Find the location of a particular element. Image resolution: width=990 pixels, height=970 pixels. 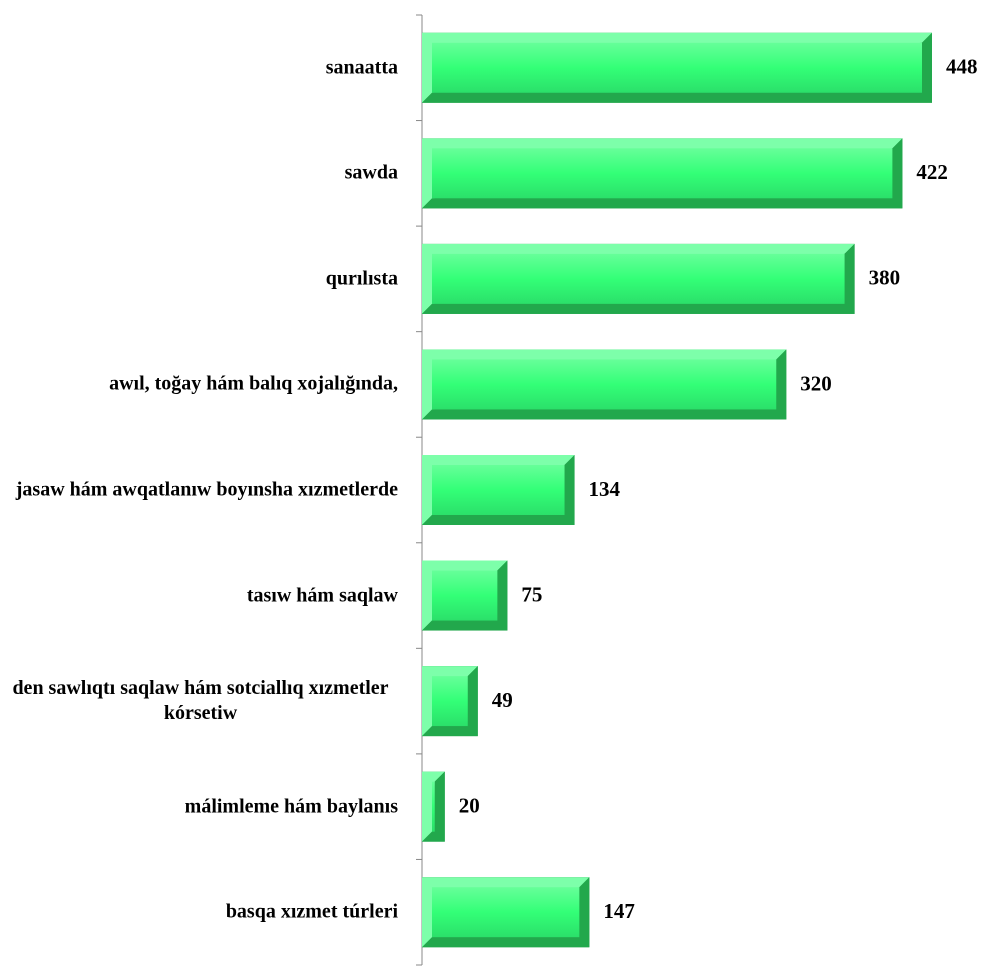

value-label: 147 is located at coordinates (619, 911).